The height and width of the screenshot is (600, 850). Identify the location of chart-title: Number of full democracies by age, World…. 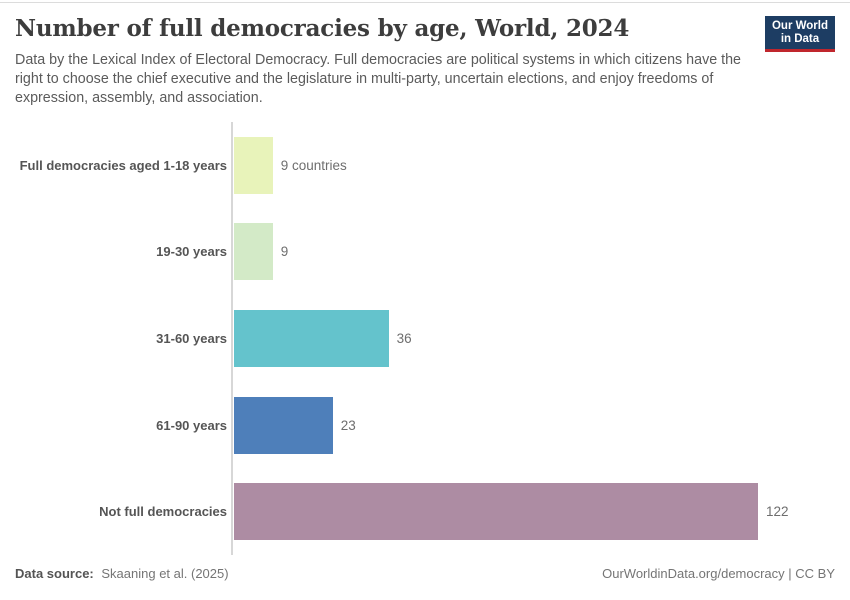
(322, 28).